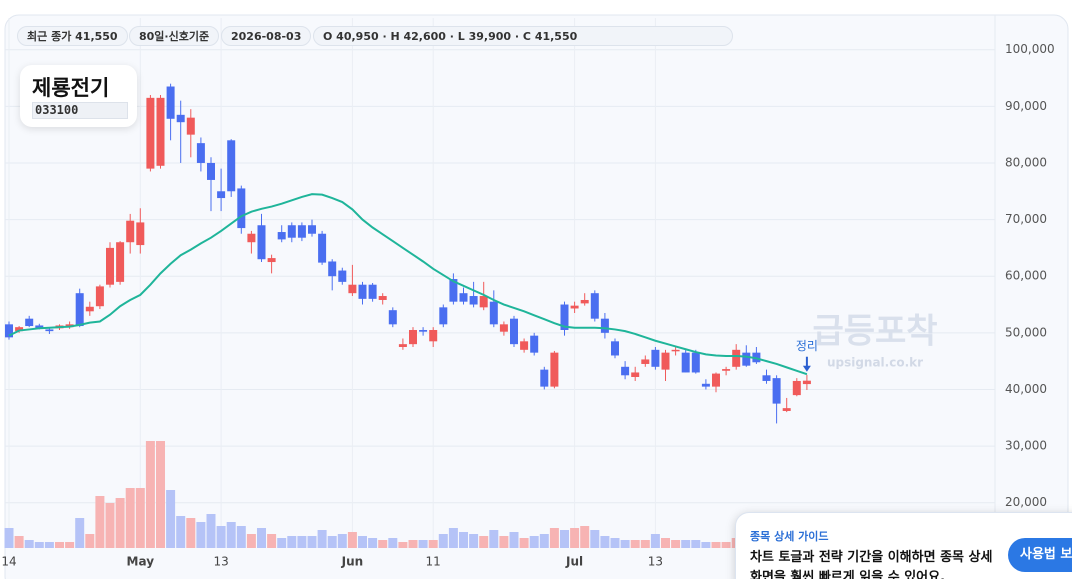  I want to click on stock-card: 제룡전기 033100, so click(78, 96).